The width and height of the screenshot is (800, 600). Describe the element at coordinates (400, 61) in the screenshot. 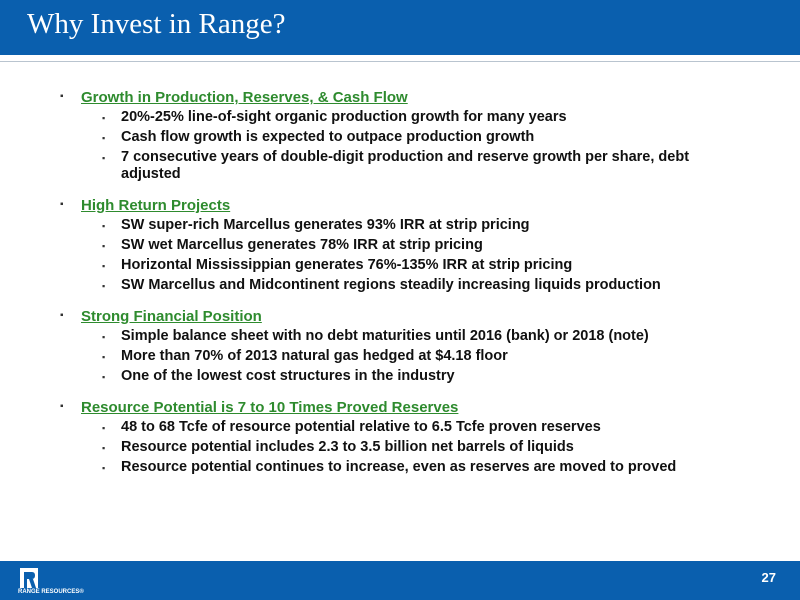

I see `title-divider` at that location.